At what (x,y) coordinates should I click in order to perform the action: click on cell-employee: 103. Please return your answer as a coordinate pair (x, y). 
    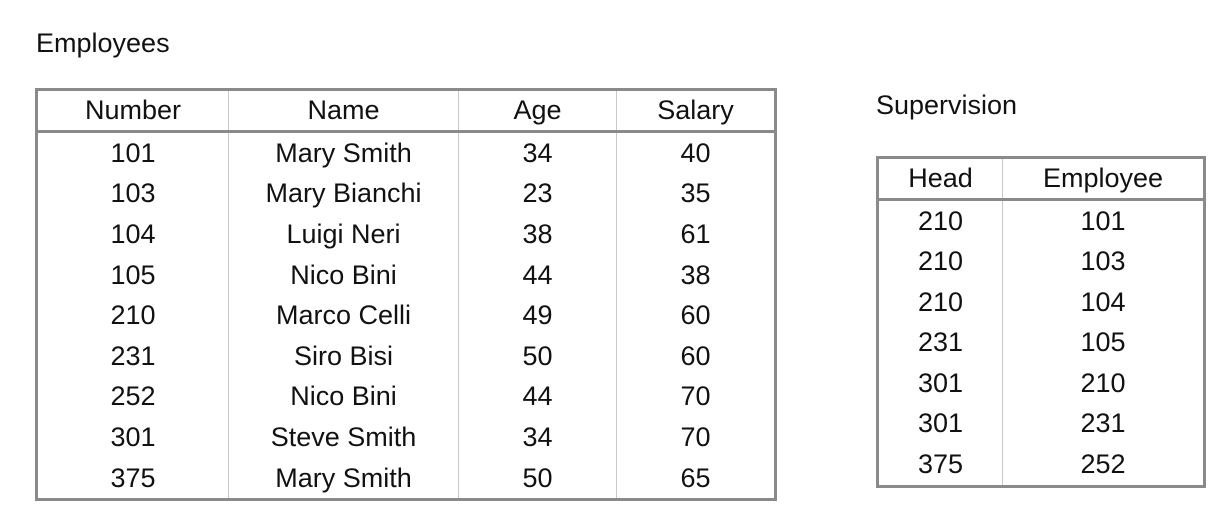
    Looking at the image, I should click on (1103, 261).